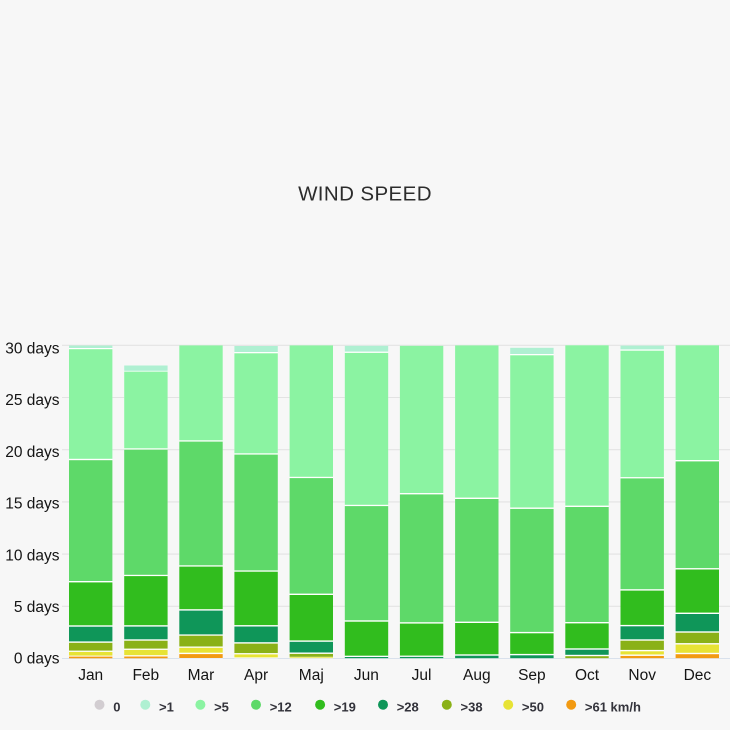 The width and height of the screenshot is (730, 730). I want to click on svg-text: Maj, so click(311, 675).